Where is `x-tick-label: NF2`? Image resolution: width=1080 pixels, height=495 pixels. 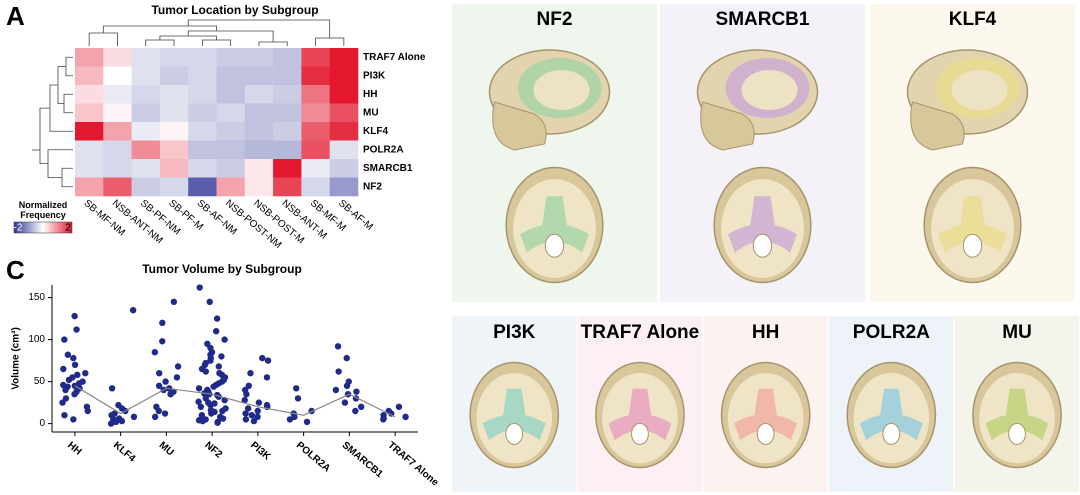 x-tick-label: NF2 is located at coordinates (213, 450).